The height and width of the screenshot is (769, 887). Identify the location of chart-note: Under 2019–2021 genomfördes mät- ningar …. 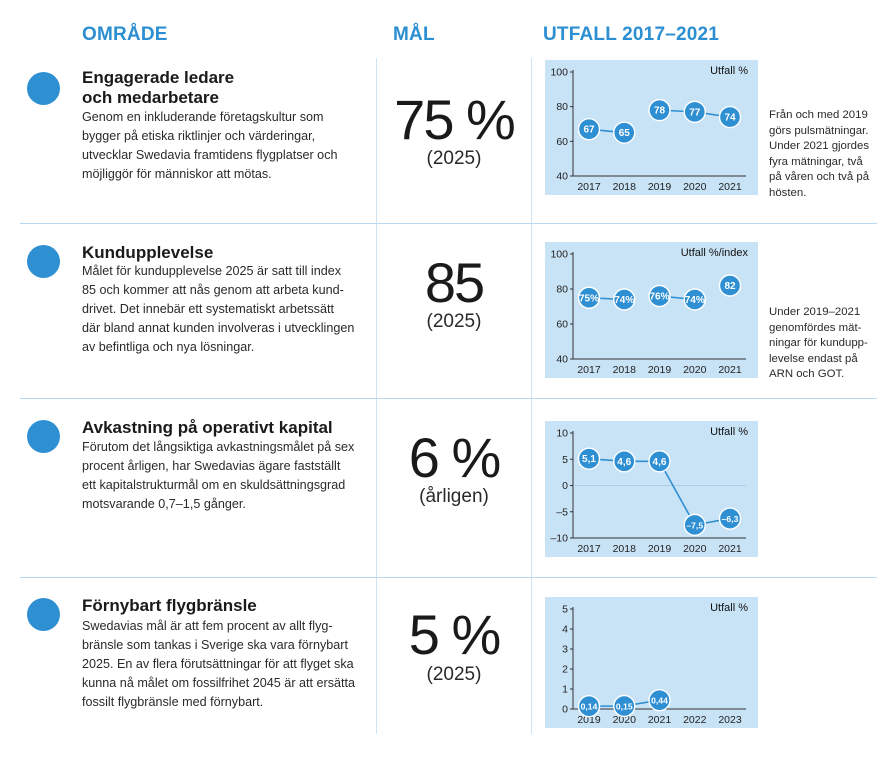
(825, 344).